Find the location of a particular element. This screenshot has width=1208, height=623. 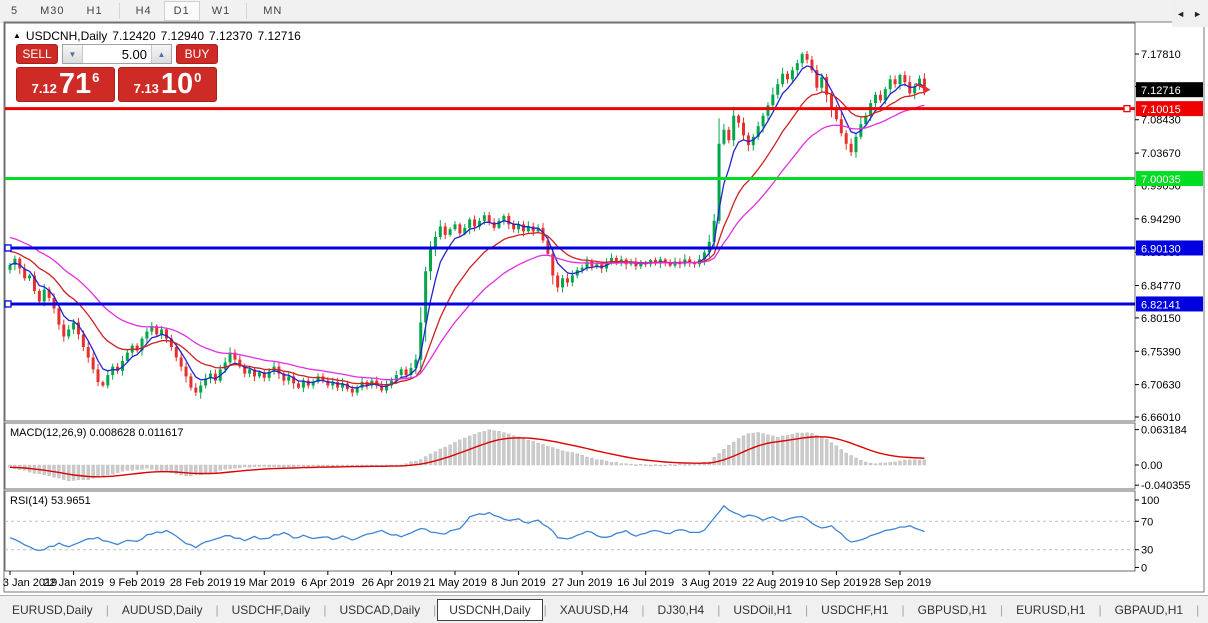

svg-text: 9 Feb 2019 is located at coordinates (137, 583).